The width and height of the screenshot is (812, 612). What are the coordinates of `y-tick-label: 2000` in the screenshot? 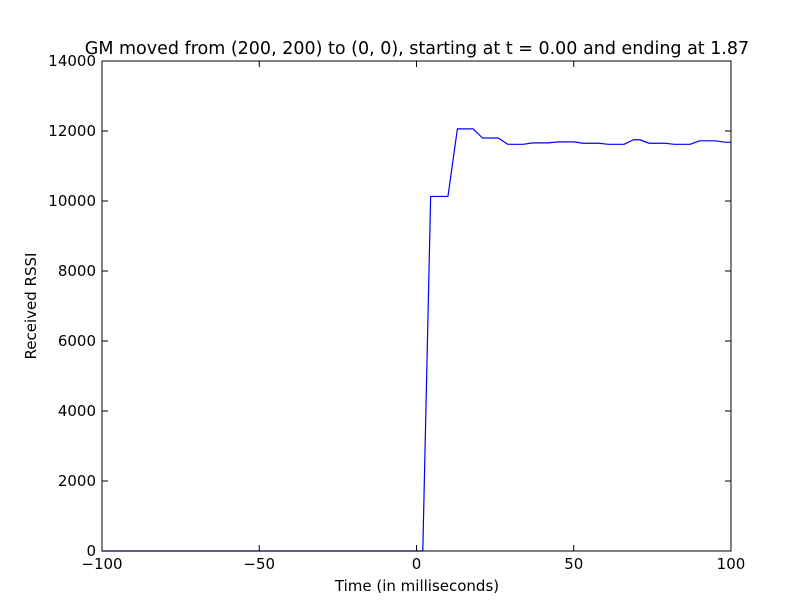 It's located at (77, 481).